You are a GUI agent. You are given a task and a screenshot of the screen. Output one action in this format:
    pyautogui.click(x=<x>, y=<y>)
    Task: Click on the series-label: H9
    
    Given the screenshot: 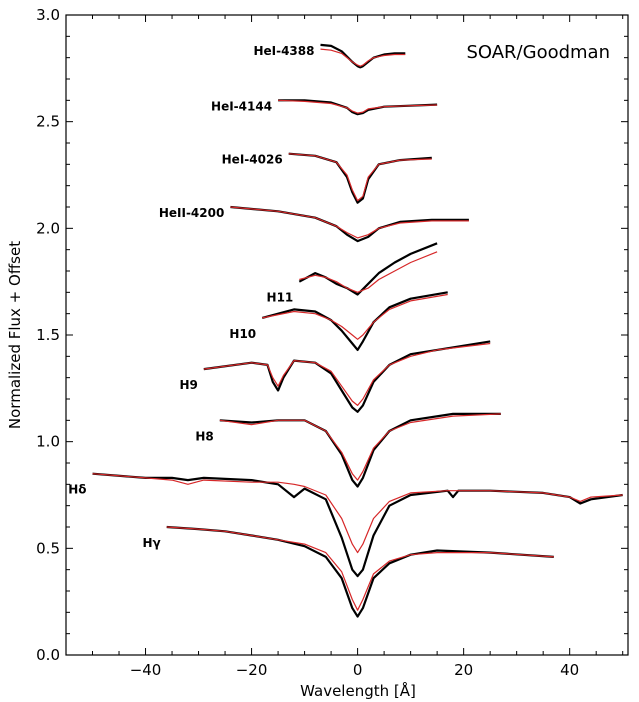 What is the action you would take?
    pyautogui.click(x=188, y=385)
    